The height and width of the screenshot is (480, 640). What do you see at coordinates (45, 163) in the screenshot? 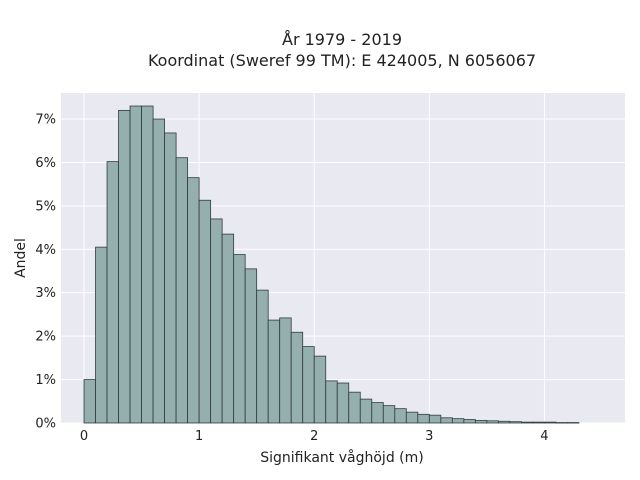
I see `y-tick-label: 6%` at bounding box center [45, 163].